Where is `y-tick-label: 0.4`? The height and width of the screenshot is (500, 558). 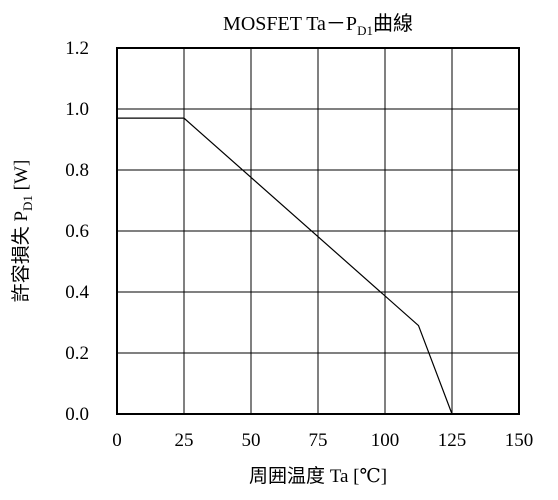
y-tick-label: 0.4 is located at coordinates (77, 292).